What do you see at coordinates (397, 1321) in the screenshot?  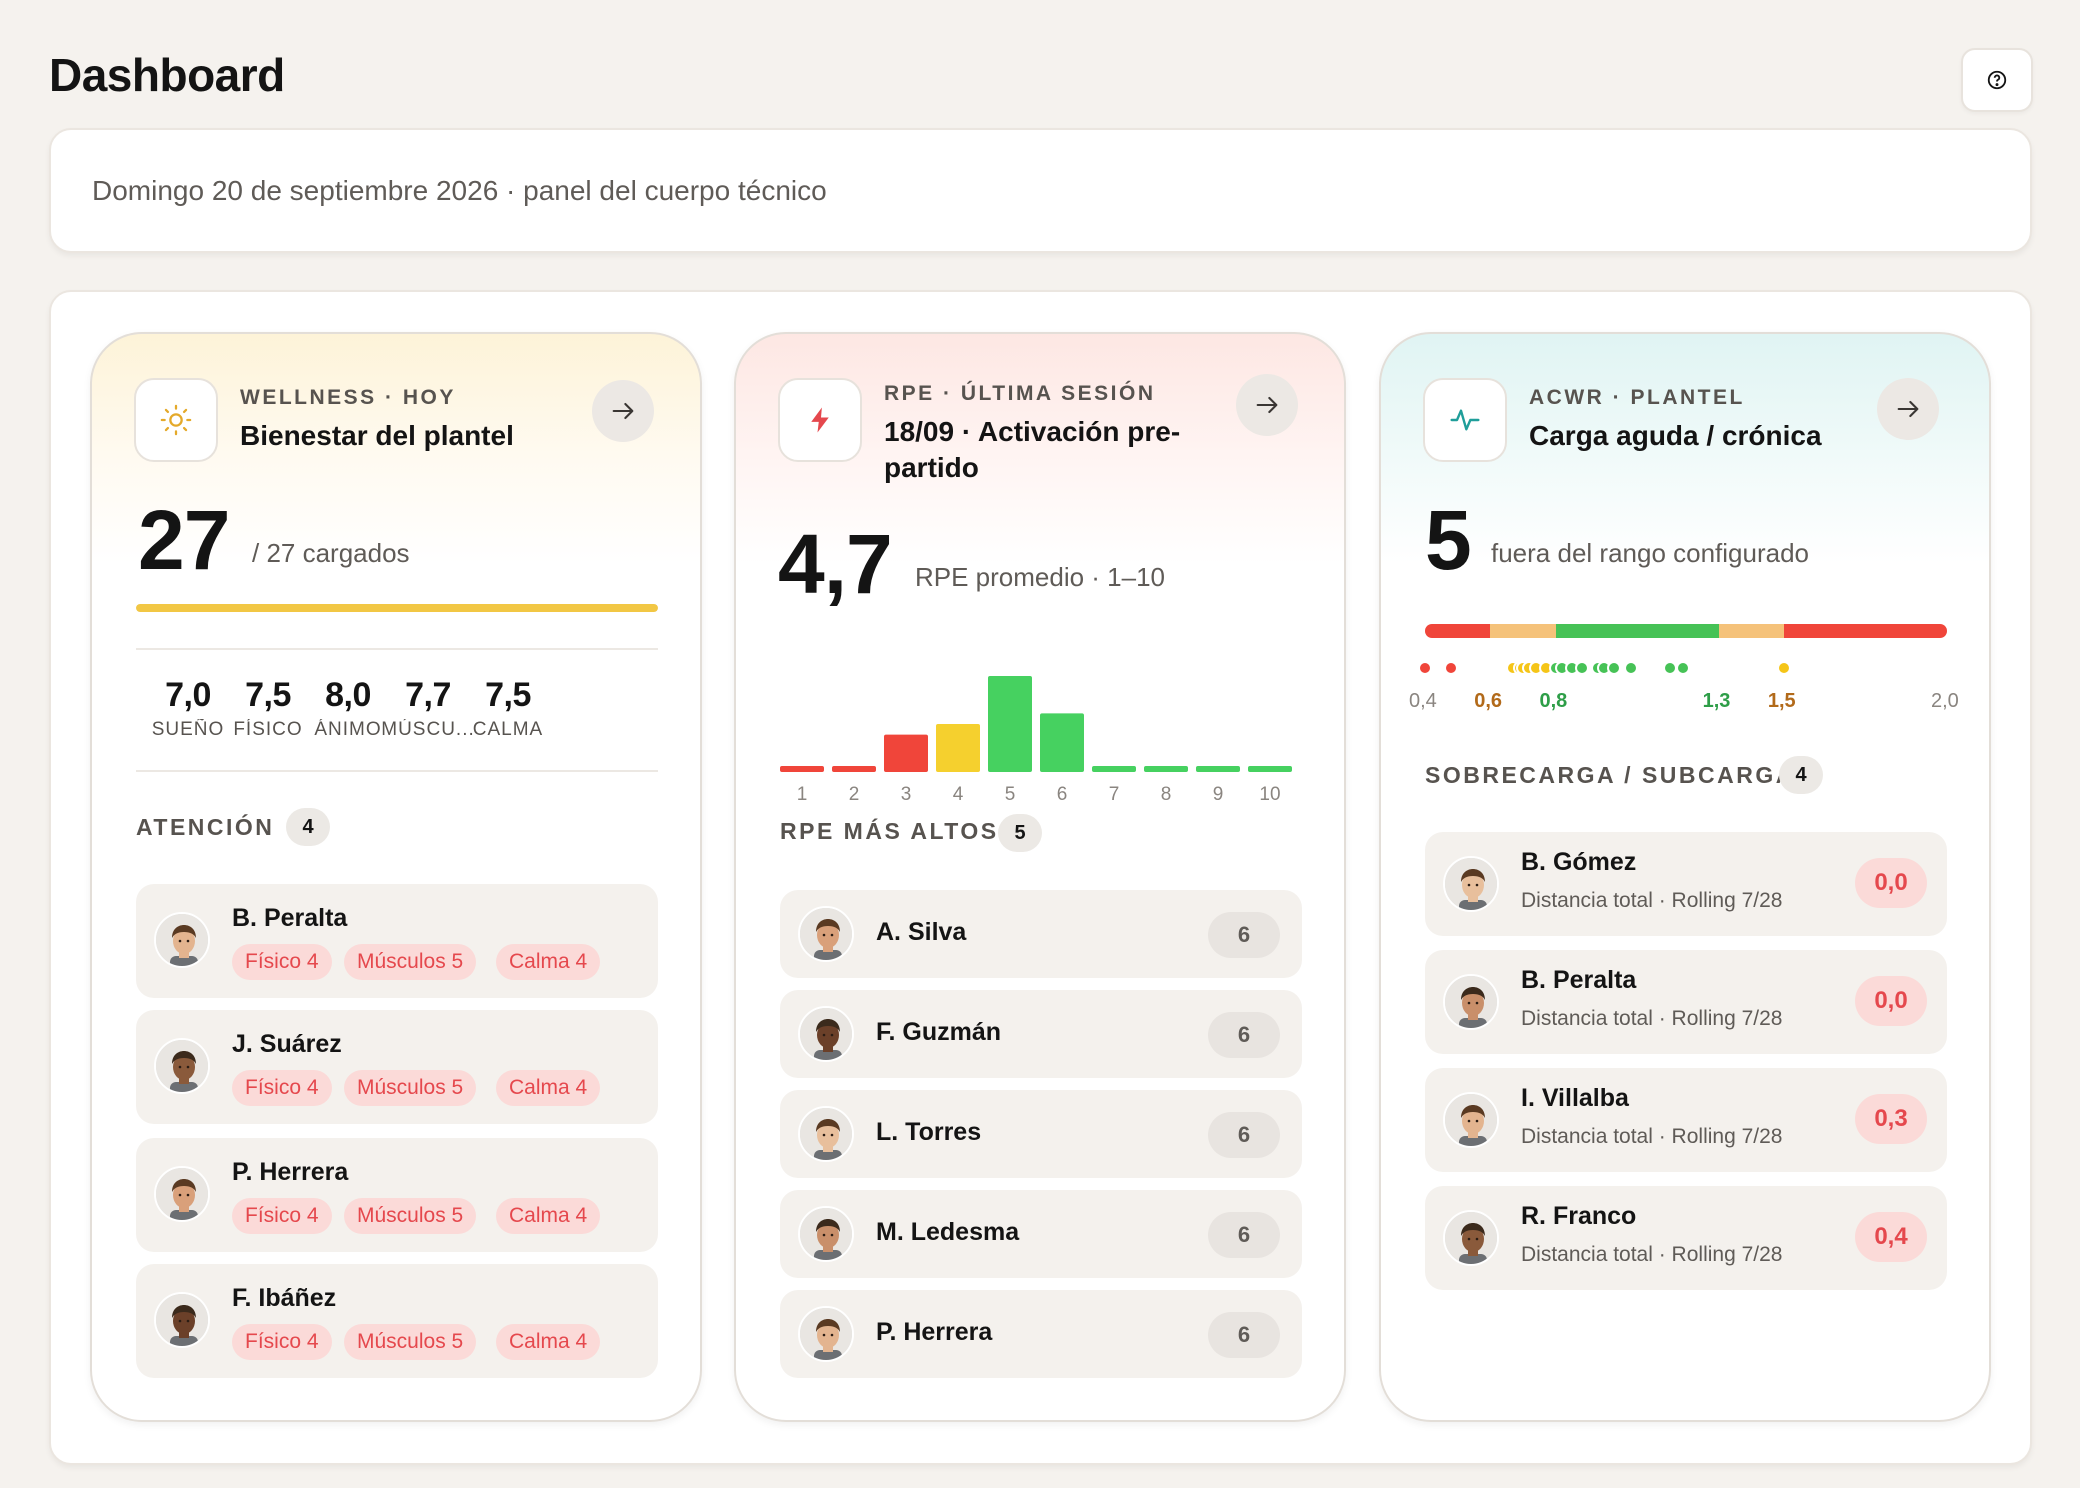 I see `attention-player-row: F. Ibáñez Físico 4 Músculos 5 Calma 4` at bounding box center [397, 1321].